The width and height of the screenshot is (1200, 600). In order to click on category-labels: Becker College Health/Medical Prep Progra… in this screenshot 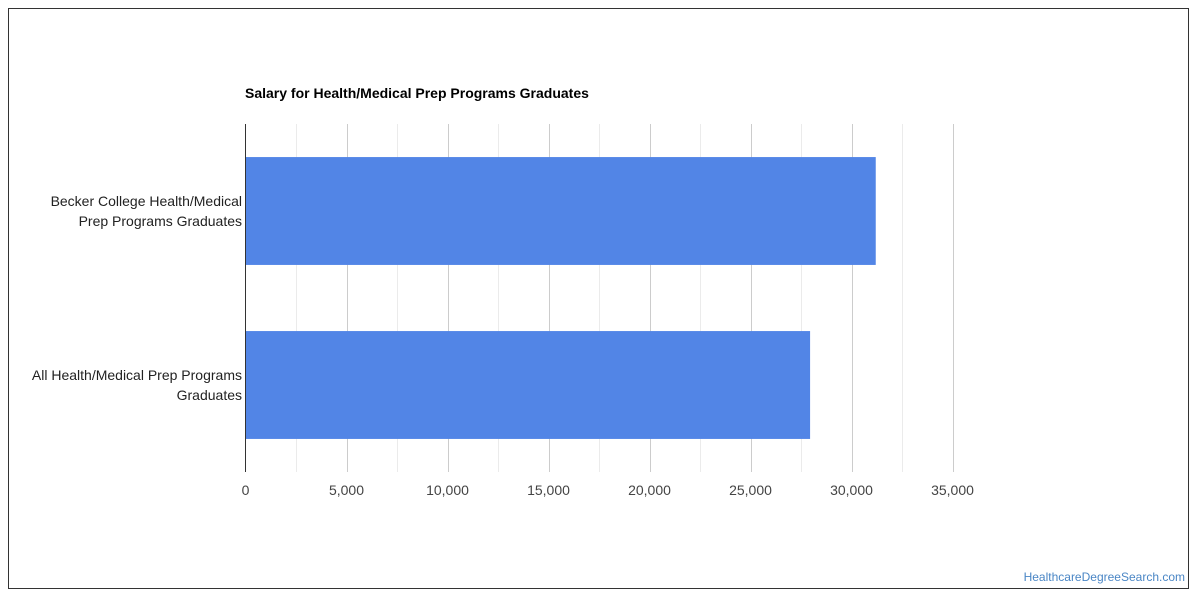, I will do `click(137, 298)`.